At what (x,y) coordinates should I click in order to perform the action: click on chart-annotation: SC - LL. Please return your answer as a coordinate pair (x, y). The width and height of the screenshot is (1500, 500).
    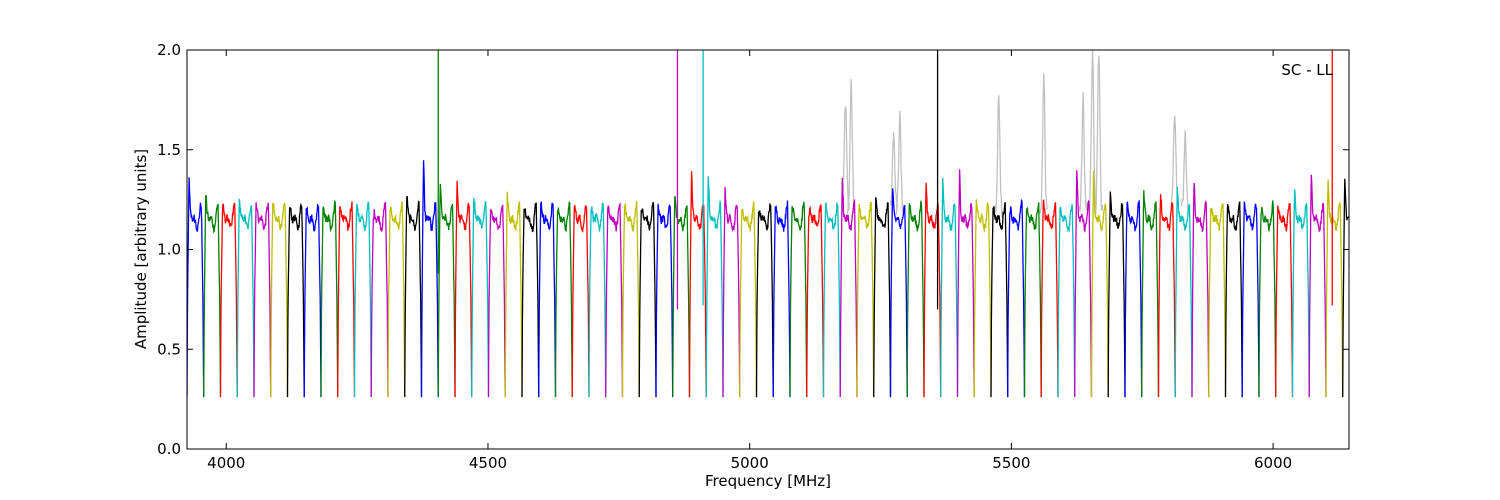
    Looking at the image, I should click on (1307, 70).